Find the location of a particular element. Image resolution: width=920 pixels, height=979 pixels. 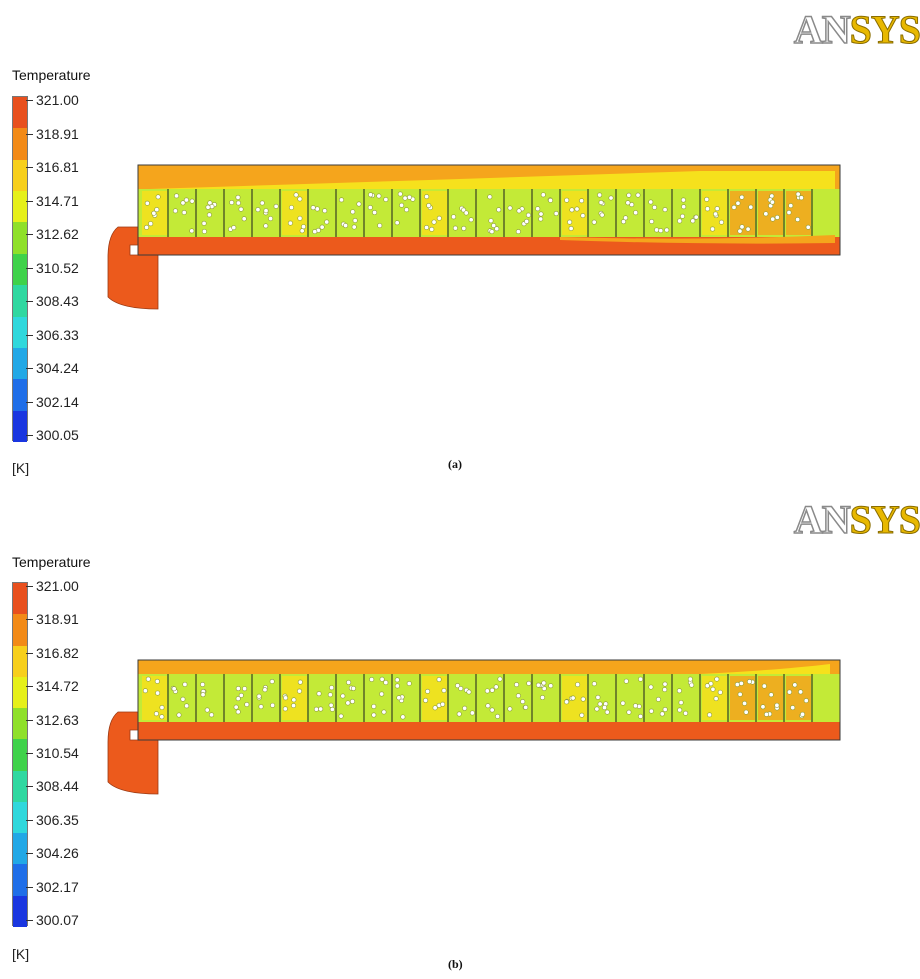

legend-tick-label: 304.24 is located at coordinates (57, 368).